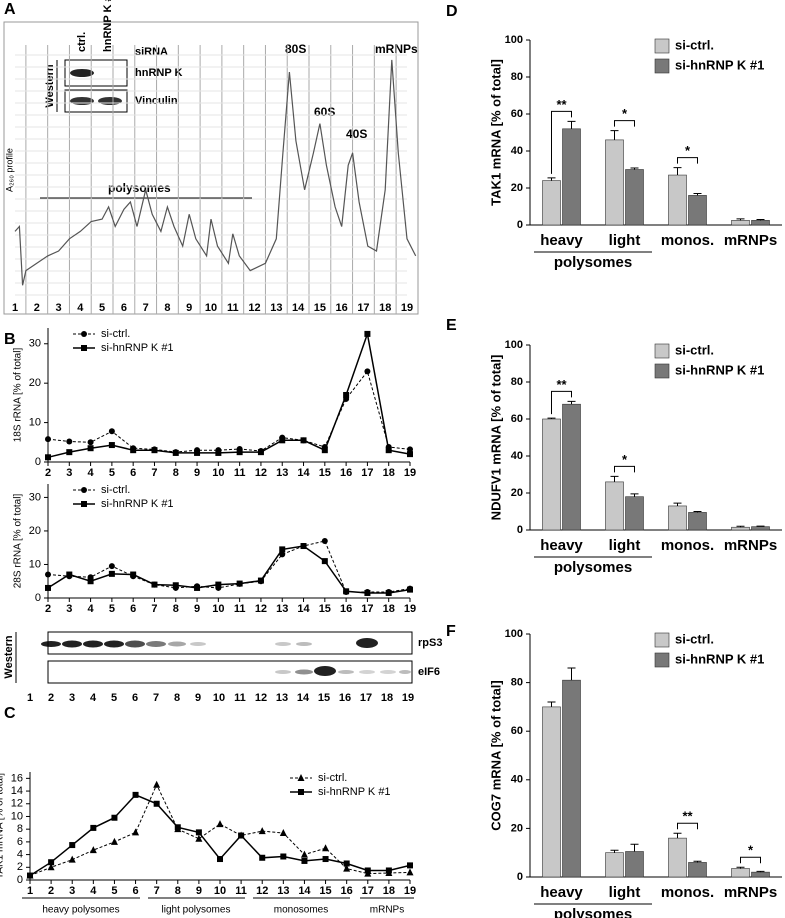 This screenshot has width=785, height=918. I want to click on fraction-label: 8, so click(177, 698).